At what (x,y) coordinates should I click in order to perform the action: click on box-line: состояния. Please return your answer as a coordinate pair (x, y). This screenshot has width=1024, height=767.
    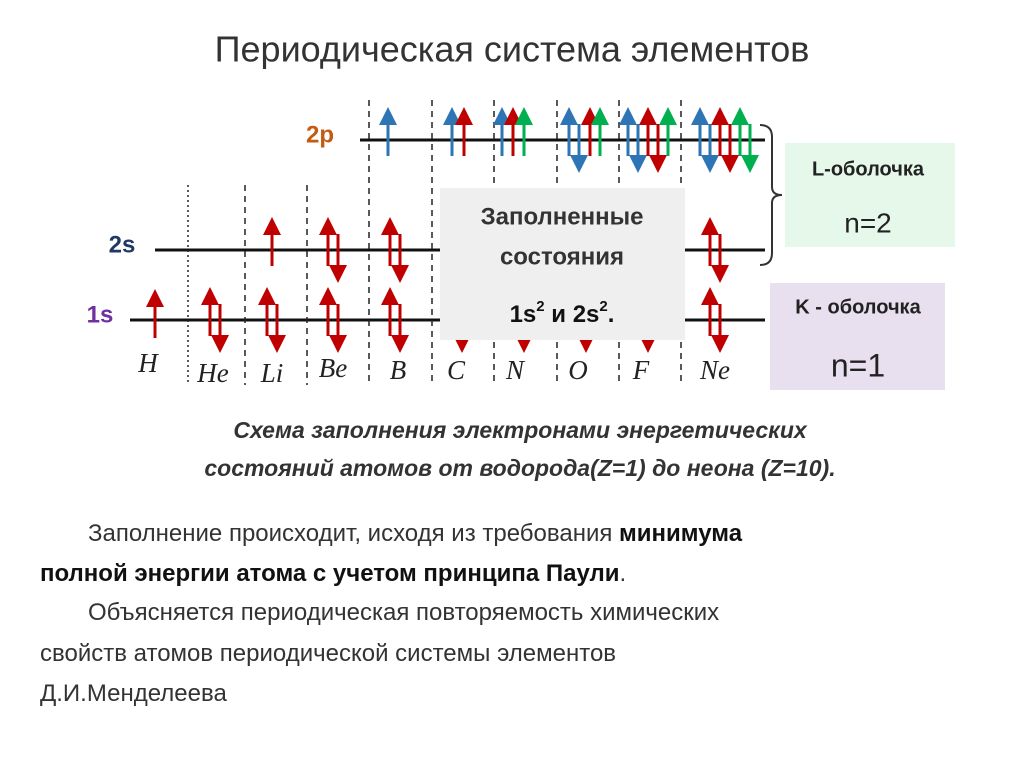
    Looking at the image, I should click on (562, 256).